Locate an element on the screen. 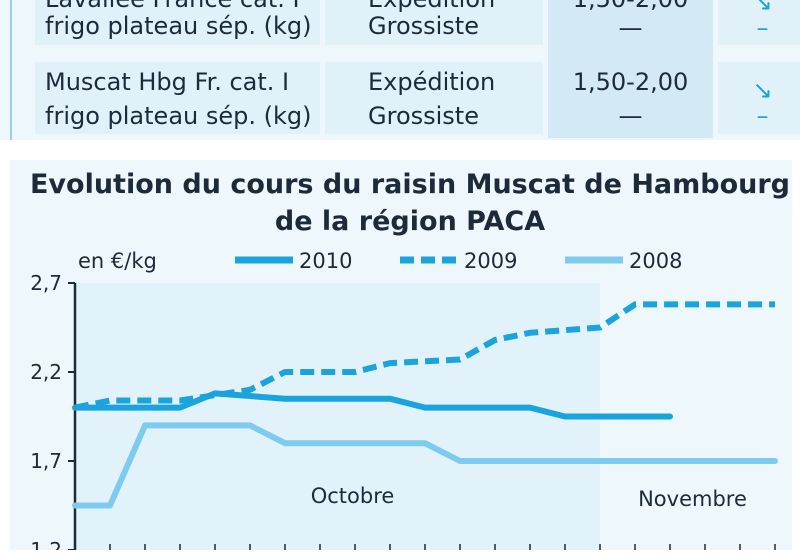  y-tick-label: 2,7 is located at coordinates (46, 283).